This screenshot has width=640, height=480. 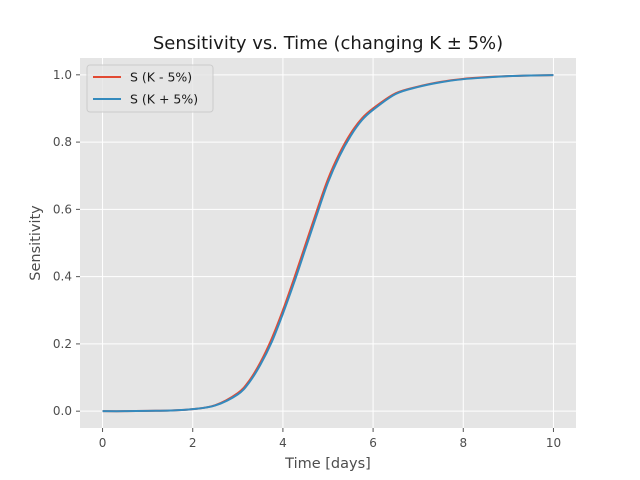 I want to click on y-axis-ticks: 0.0 0.2 0.4 0.6 0.8 1.0, so click(x=66, y=243).